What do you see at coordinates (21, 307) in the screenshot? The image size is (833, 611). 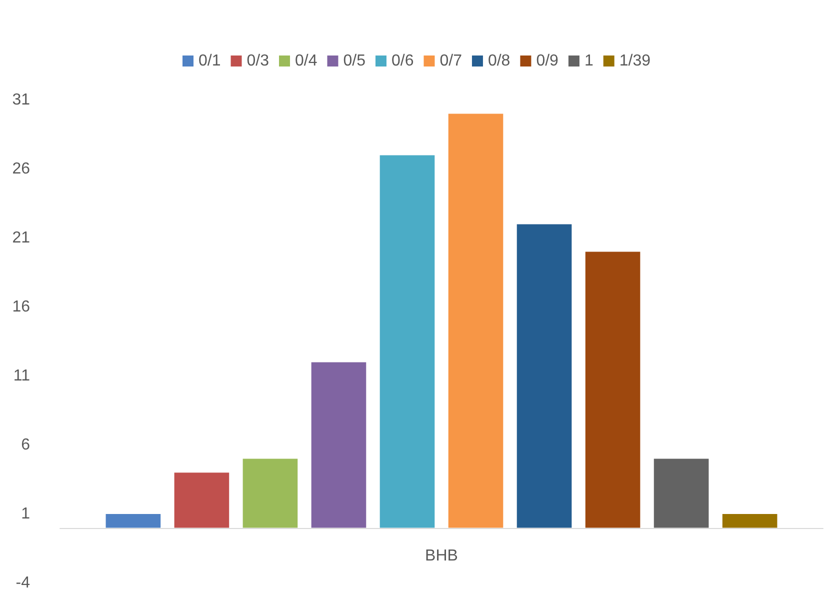 I see `y-tick-label: 16` at bounding box center [21, 307].